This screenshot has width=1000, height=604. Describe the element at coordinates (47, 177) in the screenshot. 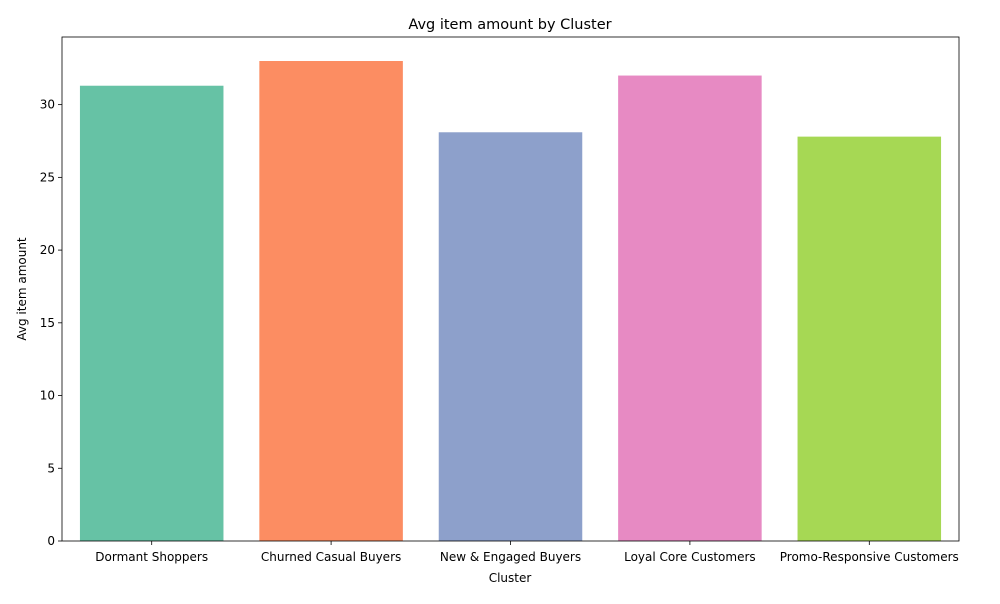

I see `y-tick-label: 25` at that location.